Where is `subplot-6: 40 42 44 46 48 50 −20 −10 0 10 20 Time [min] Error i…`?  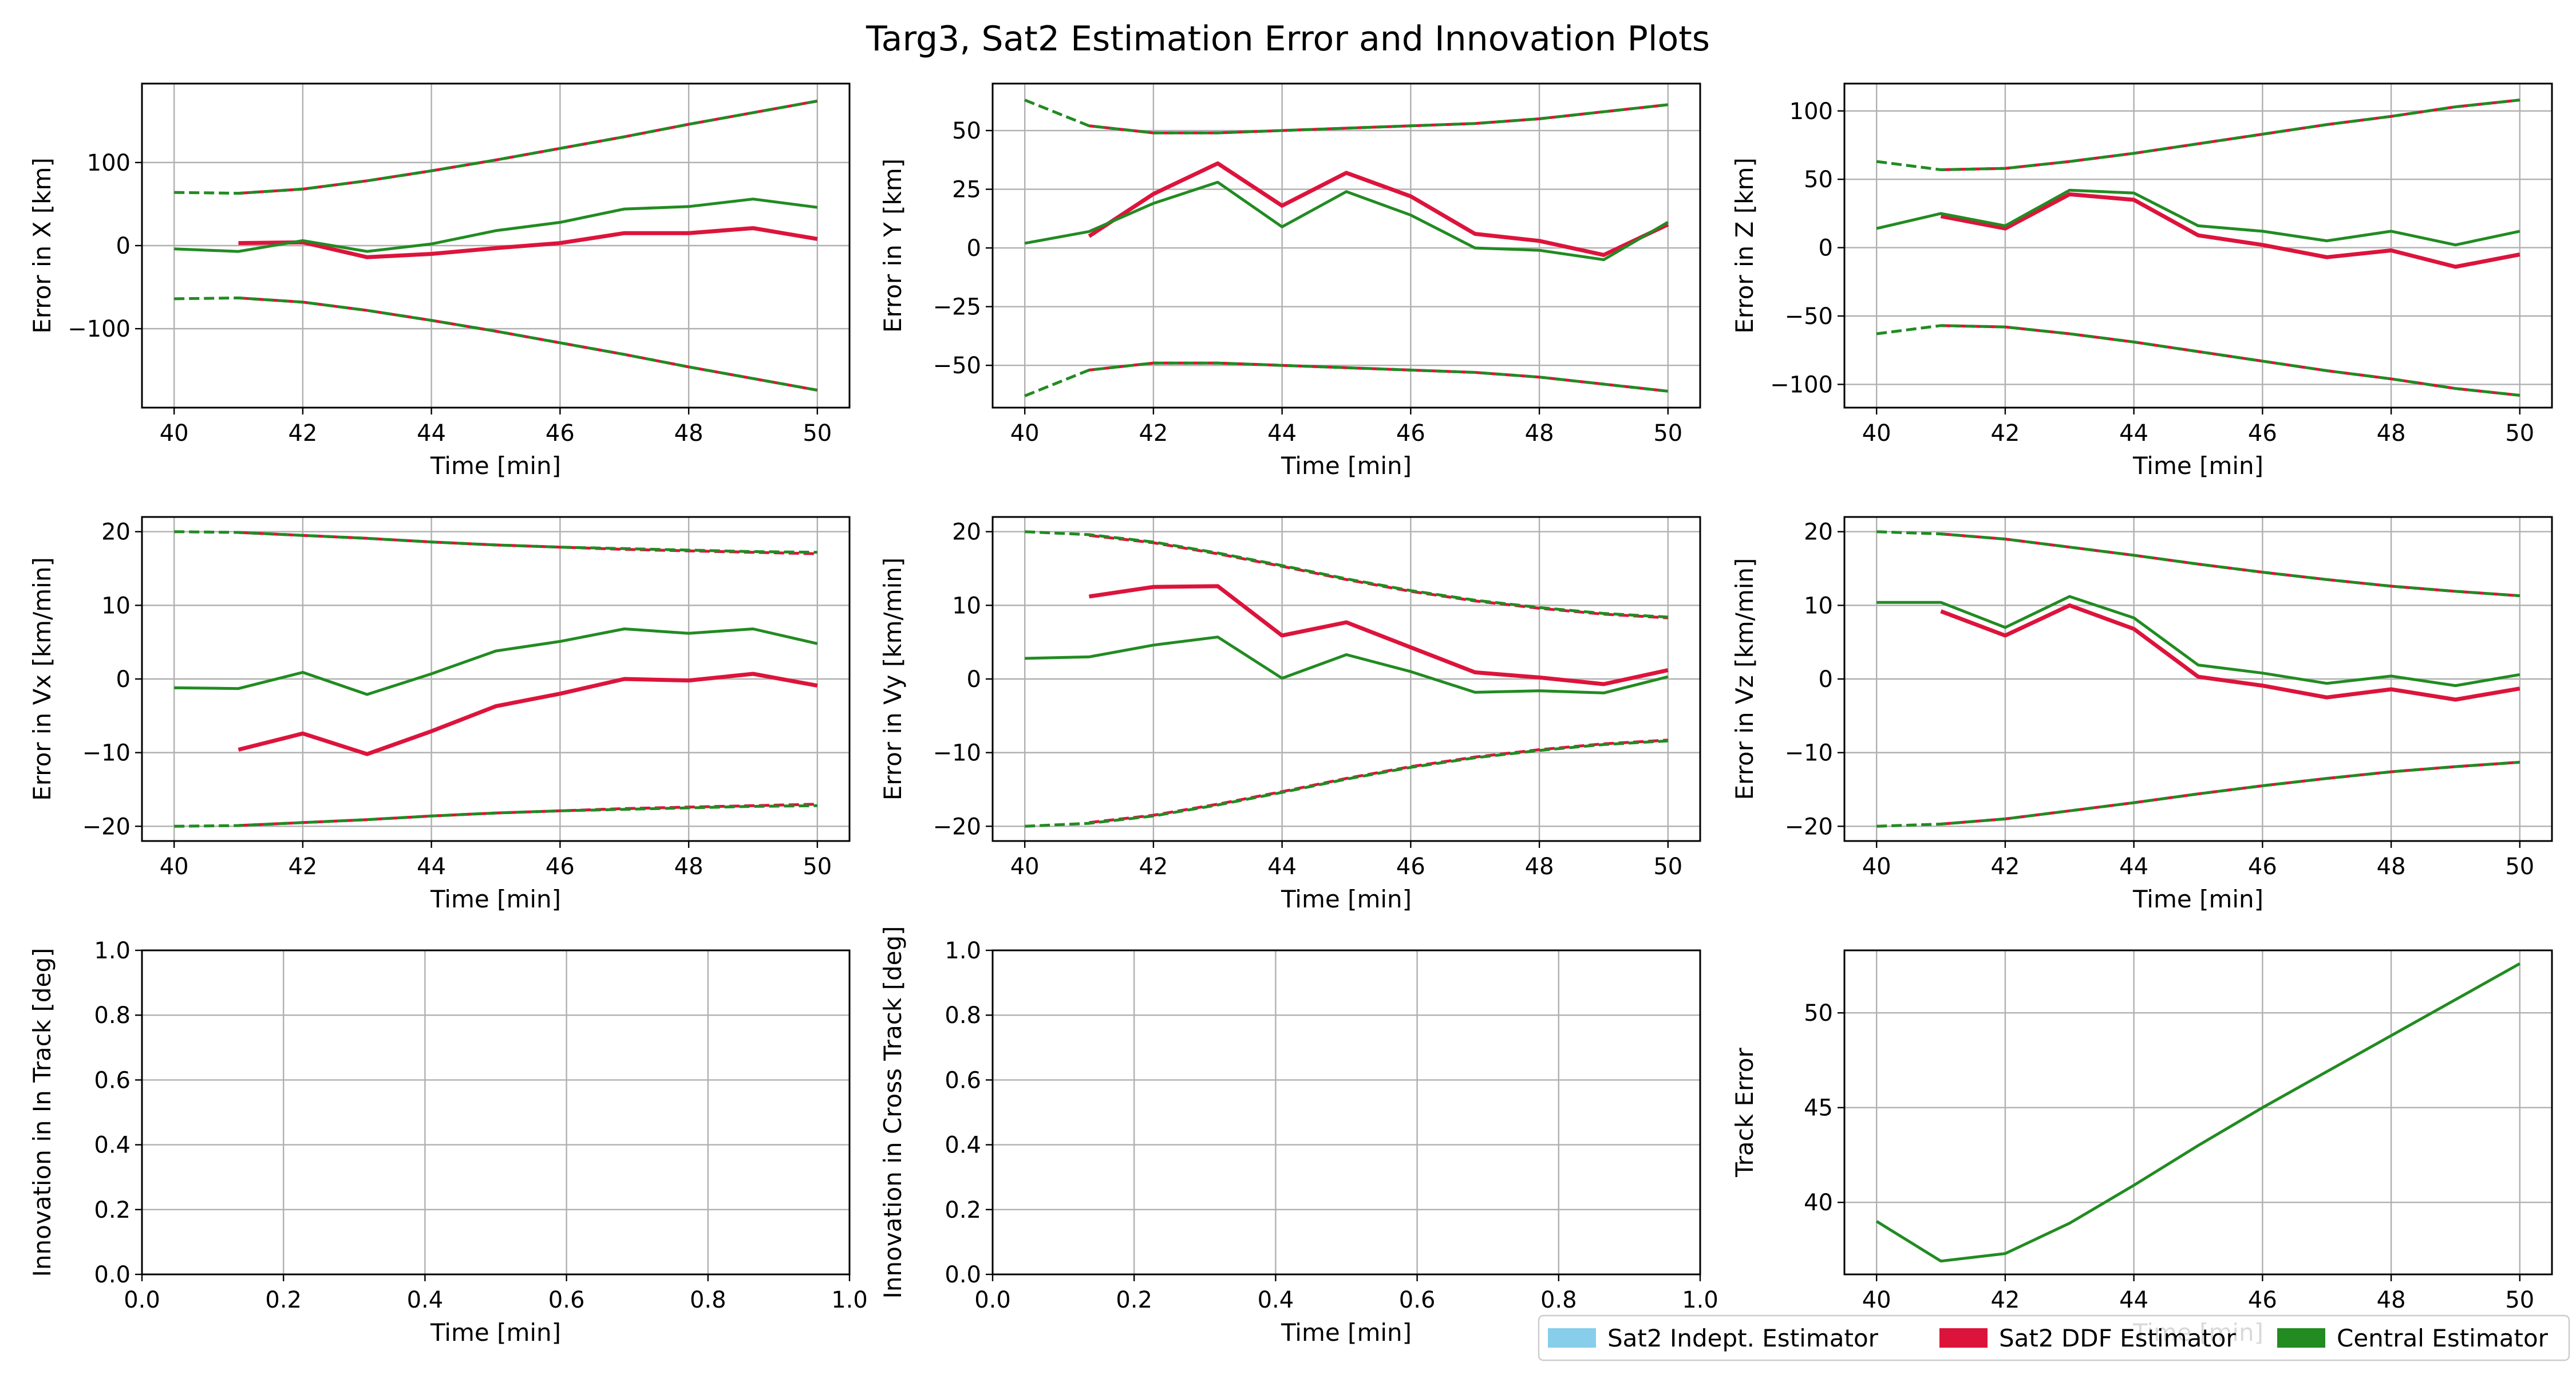
subplot-6: 40 42 44 46 48 50 −20 −10 0 10 20 Time [min] Error i… is located at coordinates (2141, 715).